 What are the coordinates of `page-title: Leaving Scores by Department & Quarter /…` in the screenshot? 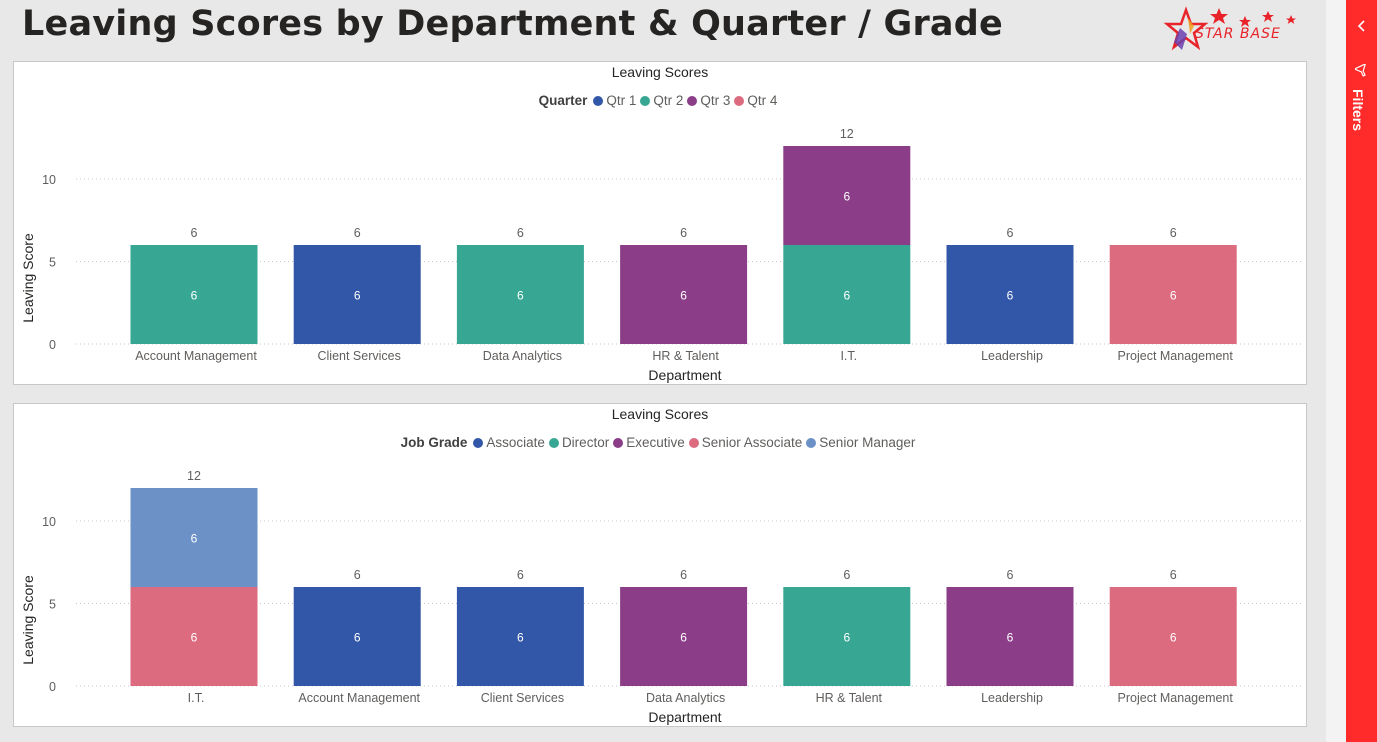 It's located at (512, 24).